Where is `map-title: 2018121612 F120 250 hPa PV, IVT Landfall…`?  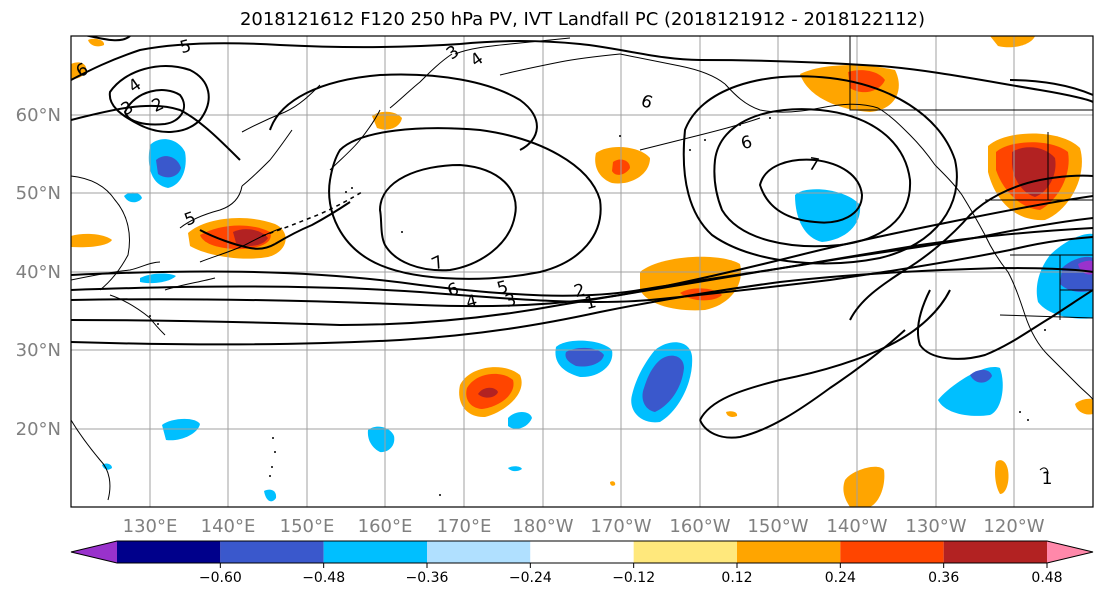 map-title: 2018121612 F120 250 hPa PV, IVT Landfall… is located at coordinates (582, 19).